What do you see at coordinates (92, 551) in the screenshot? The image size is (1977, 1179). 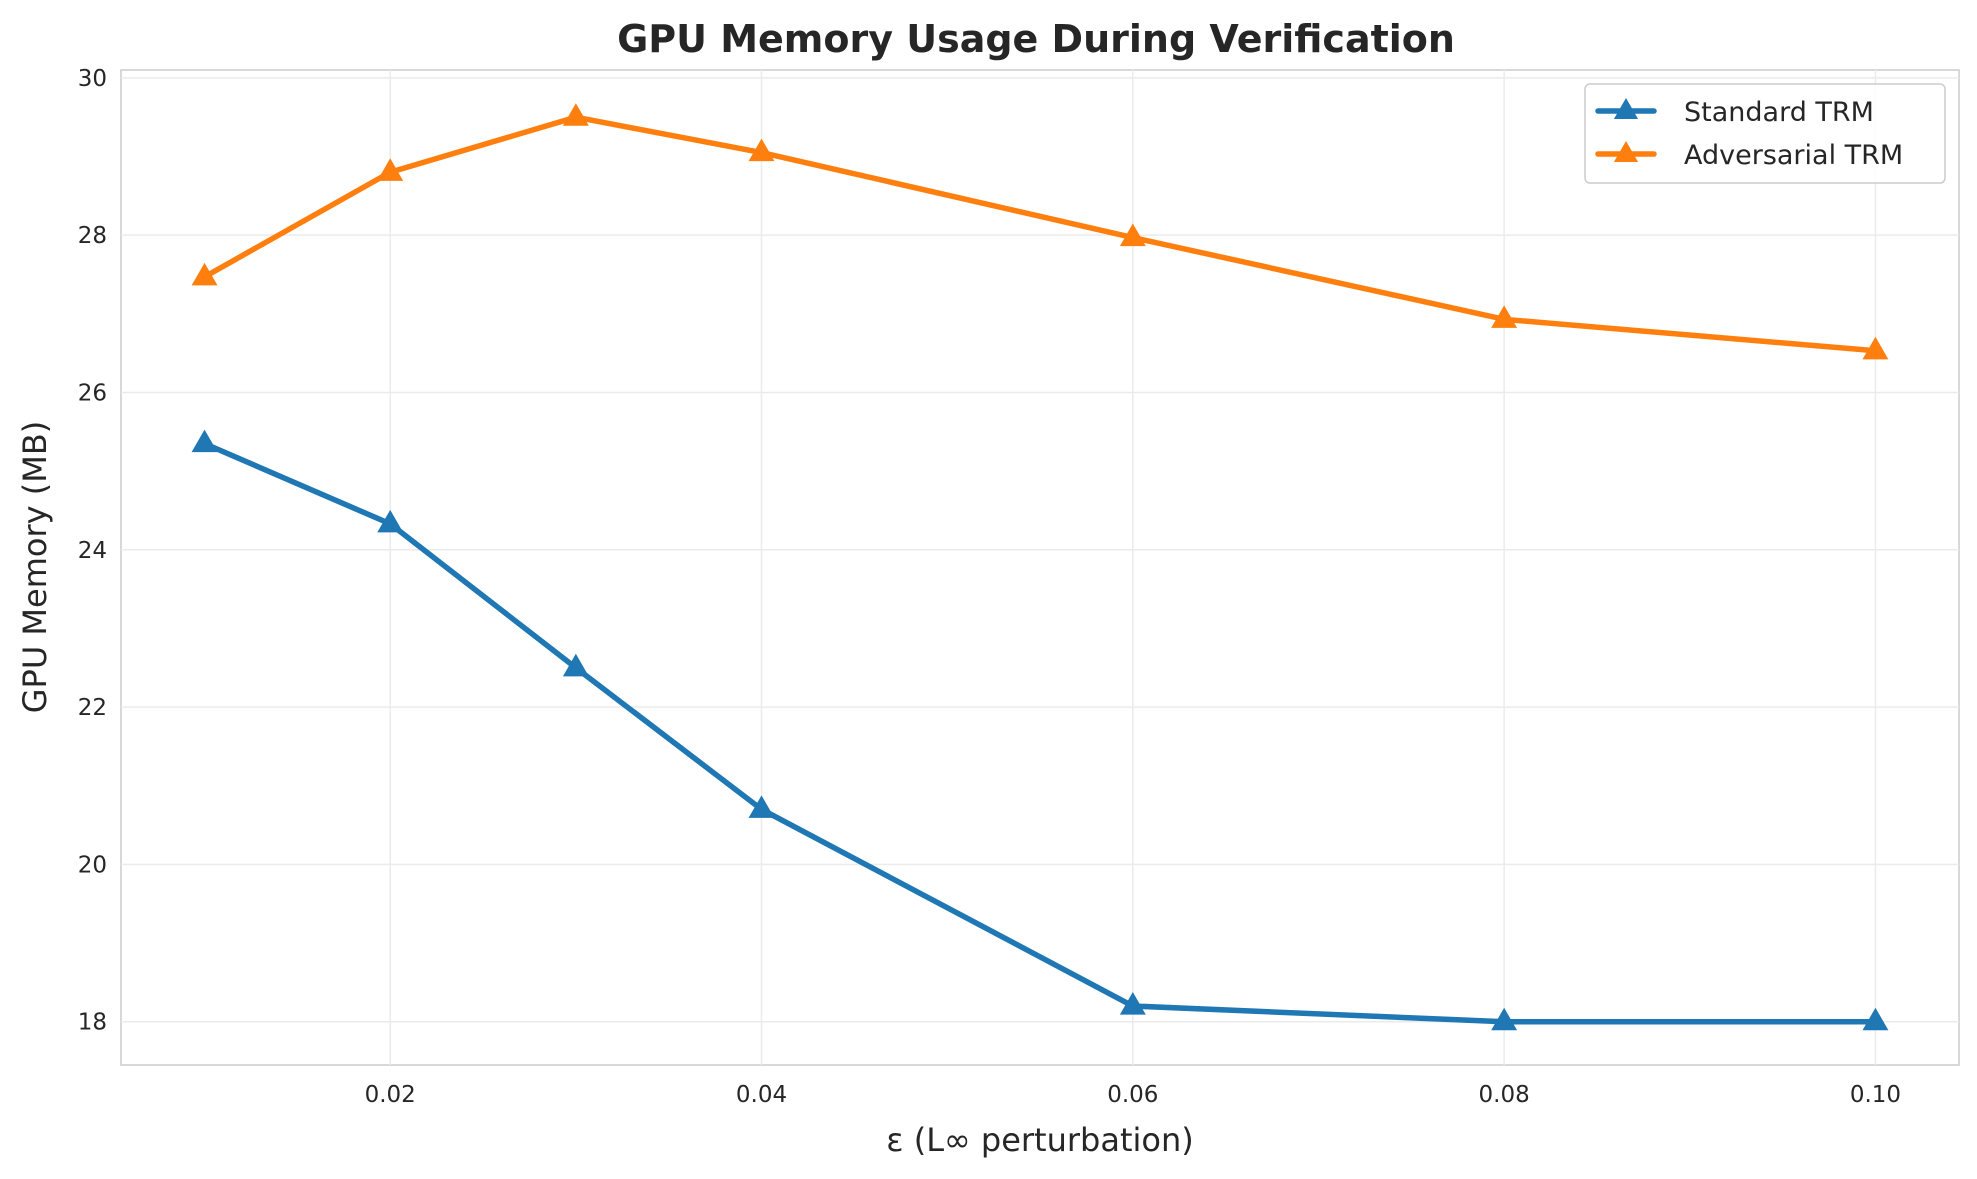 I see `y-tick-label: 24` at bounding box center [92, 551].